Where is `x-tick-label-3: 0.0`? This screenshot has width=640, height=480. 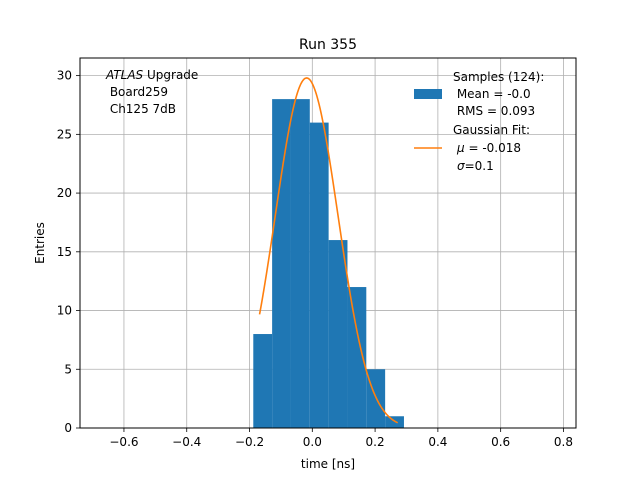 x-tick-label-3: 0.0 is located at coordinates (312, 442).